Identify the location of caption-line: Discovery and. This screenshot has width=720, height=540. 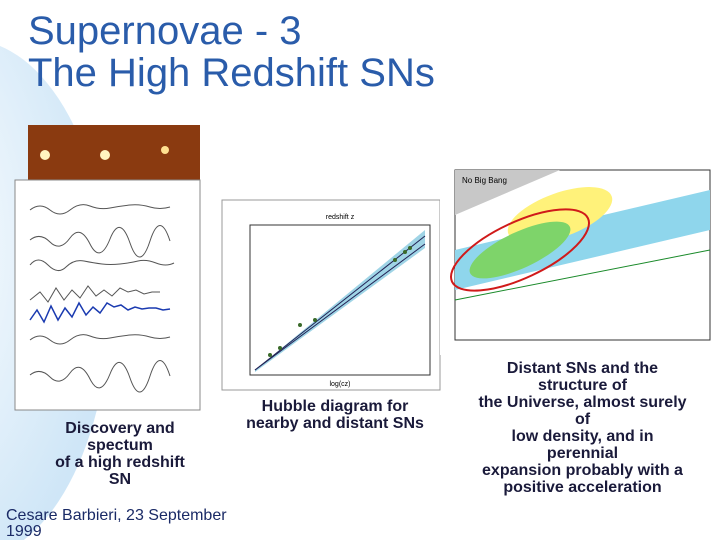
(120, 428).